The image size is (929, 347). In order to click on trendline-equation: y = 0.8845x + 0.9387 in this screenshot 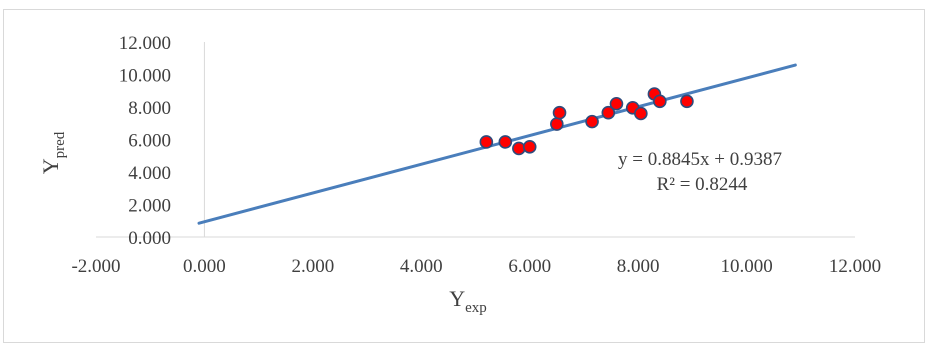, I will do `click(700, 159)`.